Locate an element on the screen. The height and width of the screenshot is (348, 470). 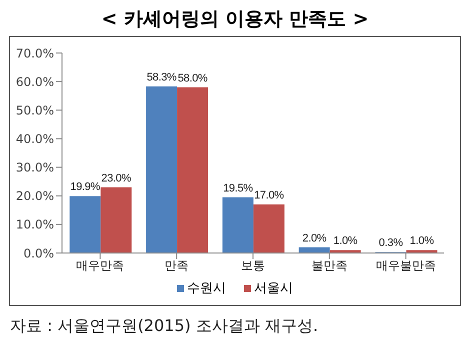
x-tick-label: 보통 is located at coordinates (253, 265).